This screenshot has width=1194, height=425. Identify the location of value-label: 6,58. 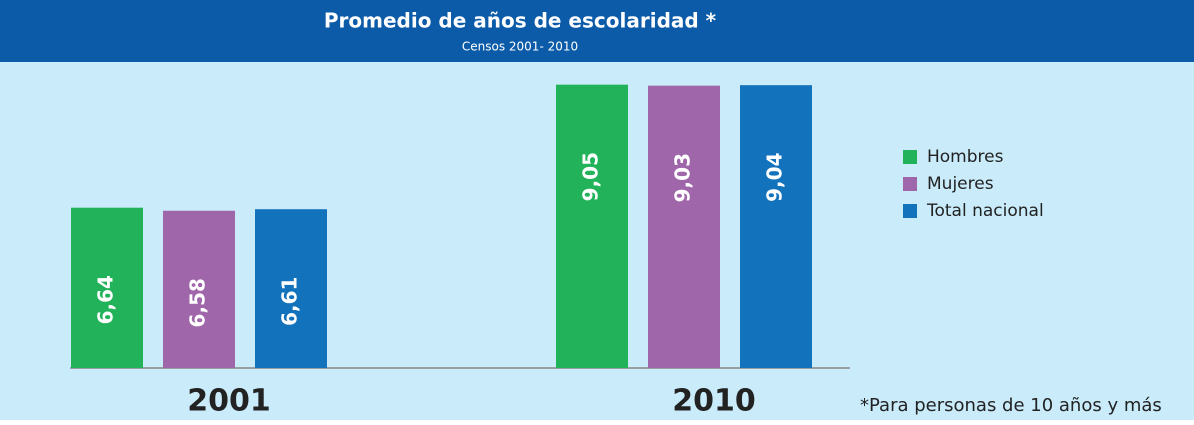
(198, 302).